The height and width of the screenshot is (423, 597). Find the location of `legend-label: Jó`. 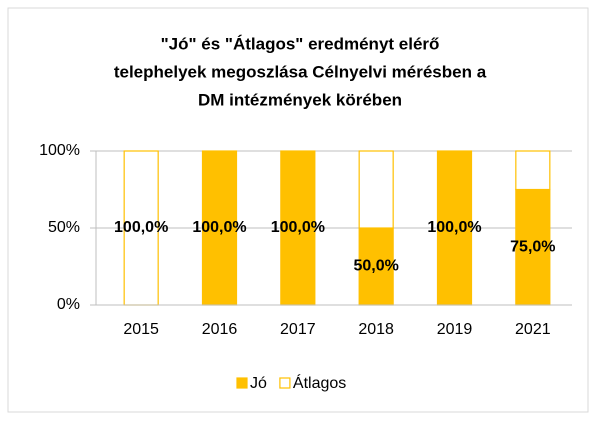

legend-label: Jó is located at coordinates (258, 383).